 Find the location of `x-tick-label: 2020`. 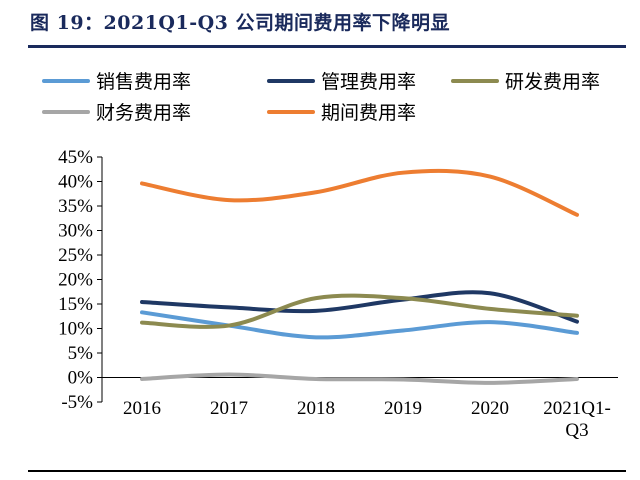

x-tick-label: 2020 is located at coordinates (490, 408).